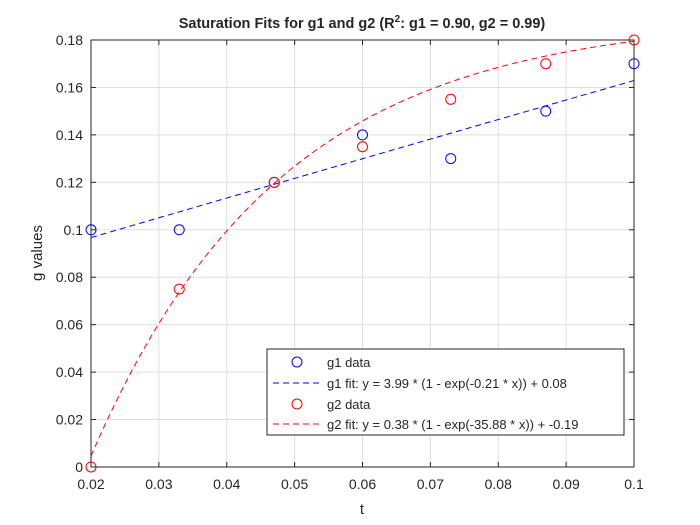 The width and height of the screenshot is (700, 525). I want to click on x-tick-label: 0.08, so click(498, 484).